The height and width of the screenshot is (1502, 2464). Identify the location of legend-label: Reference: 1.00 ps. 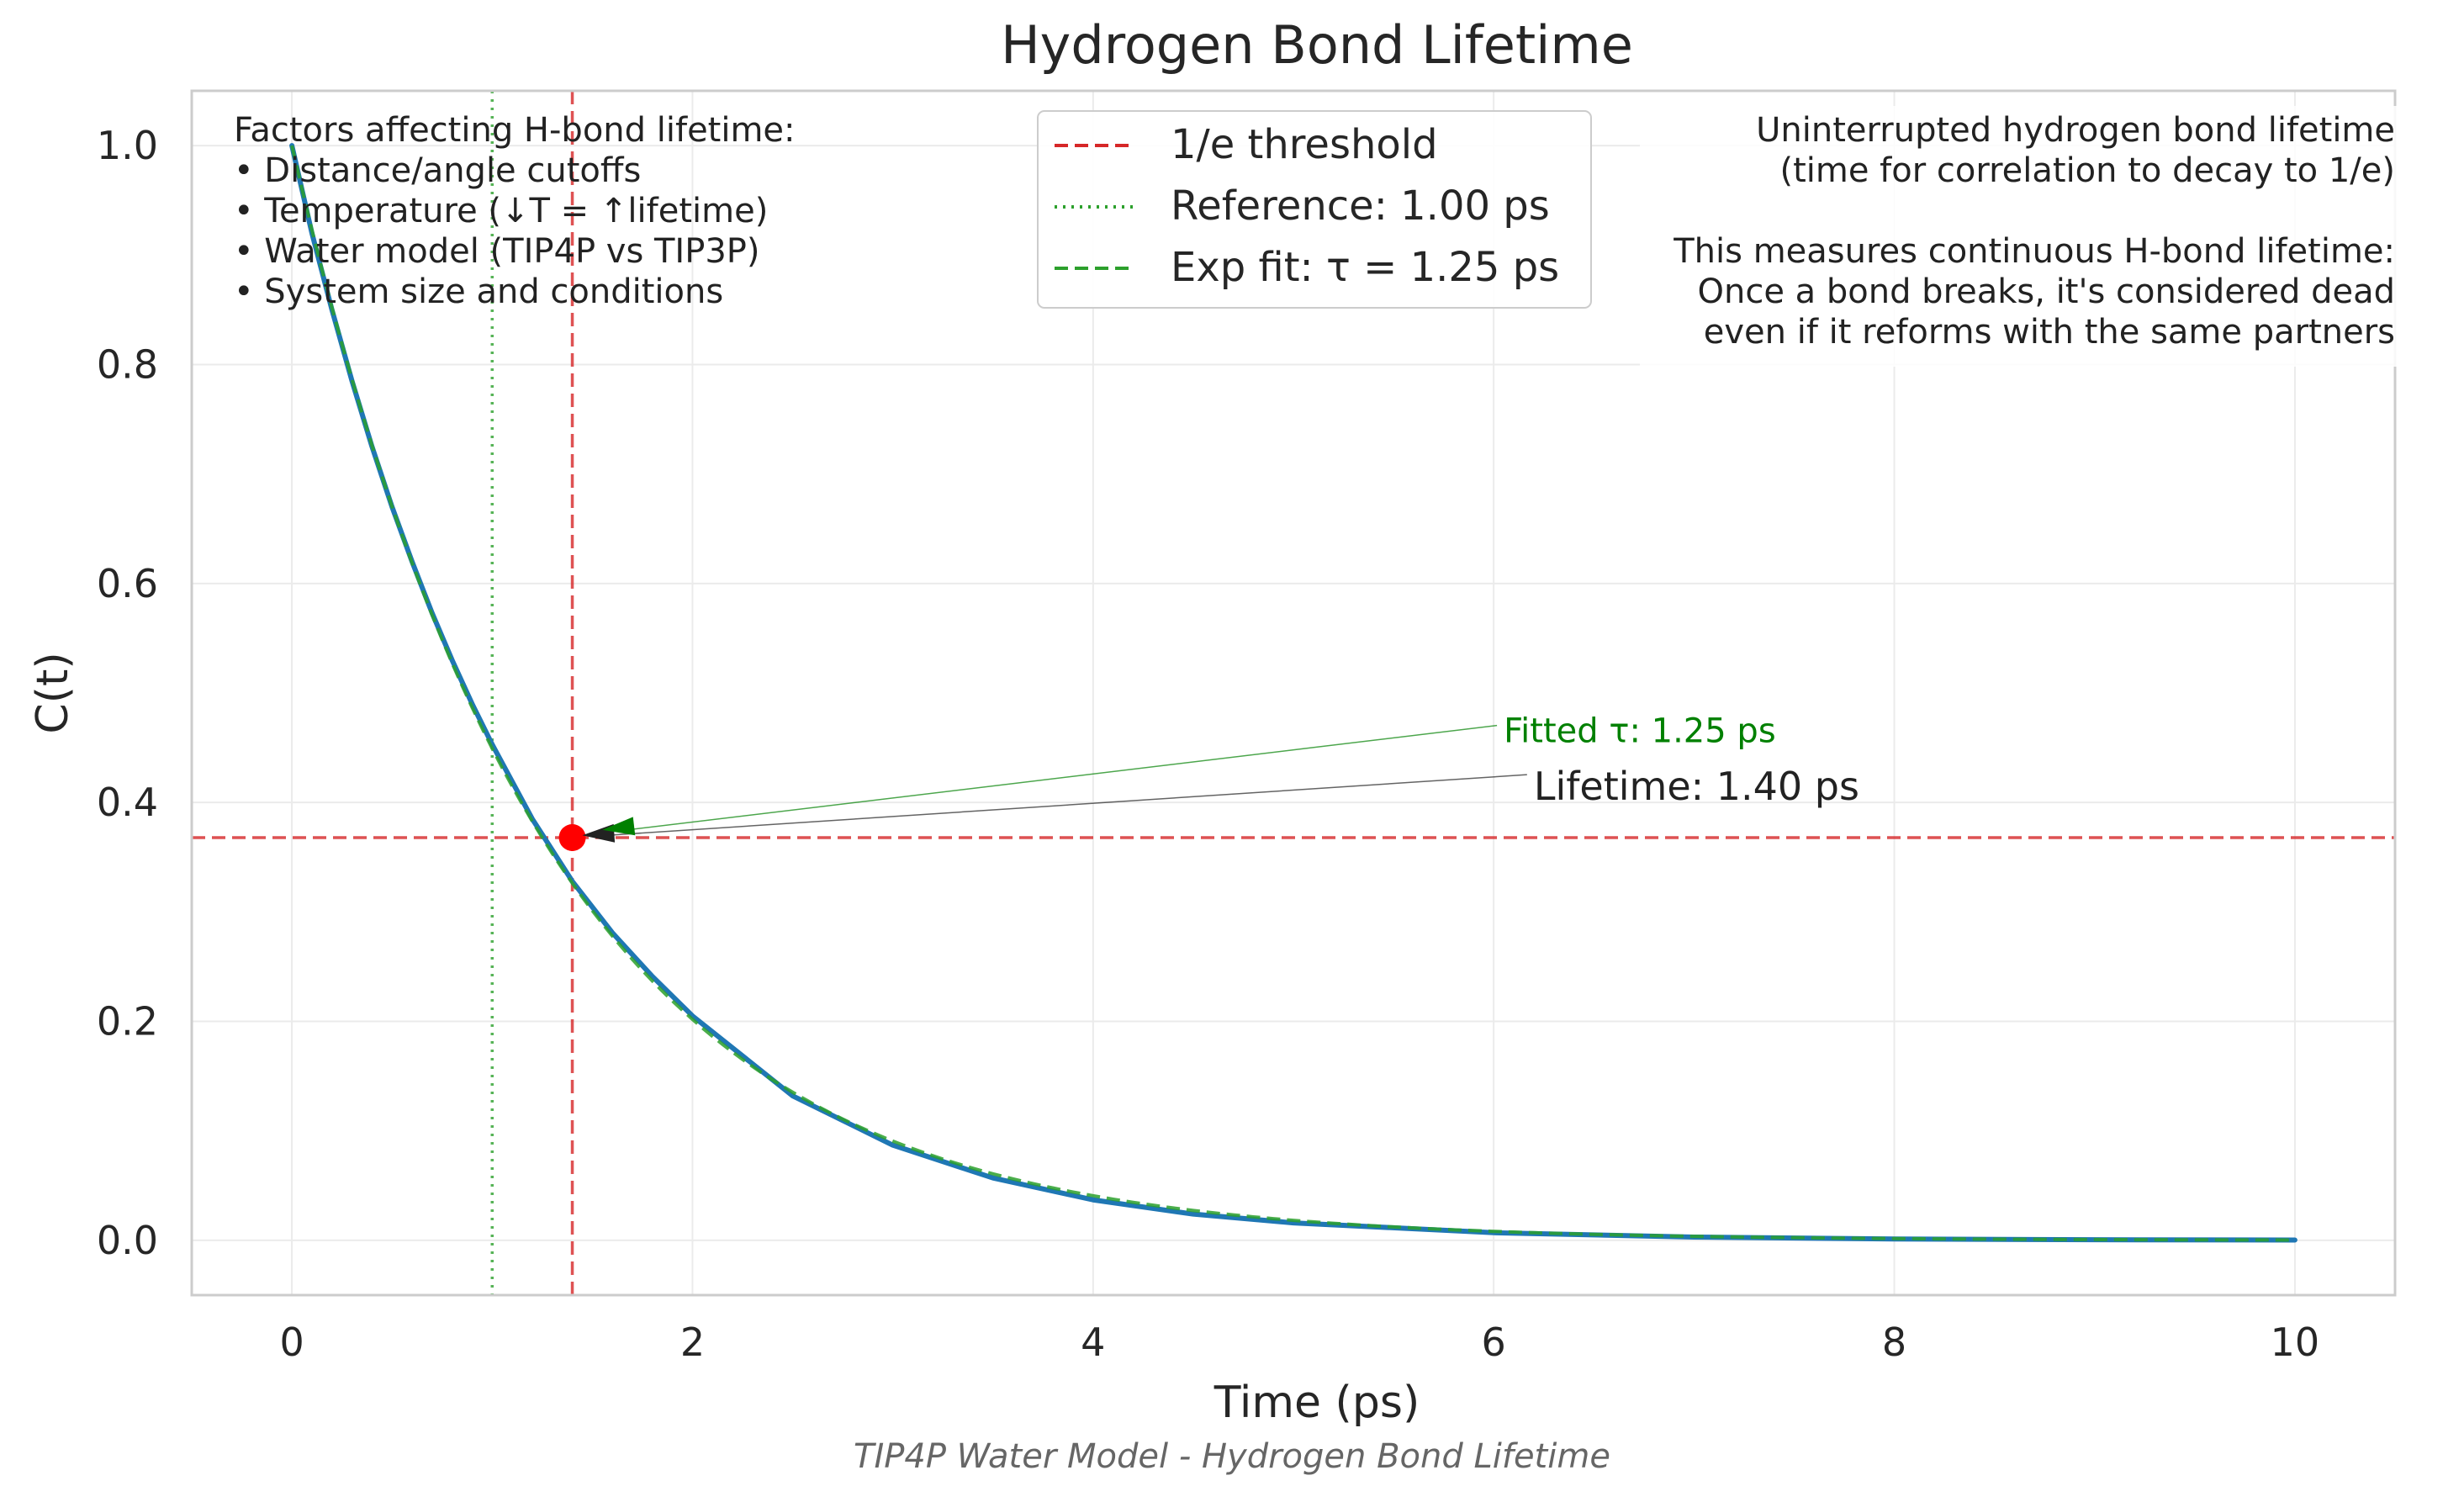
(1360, 206).